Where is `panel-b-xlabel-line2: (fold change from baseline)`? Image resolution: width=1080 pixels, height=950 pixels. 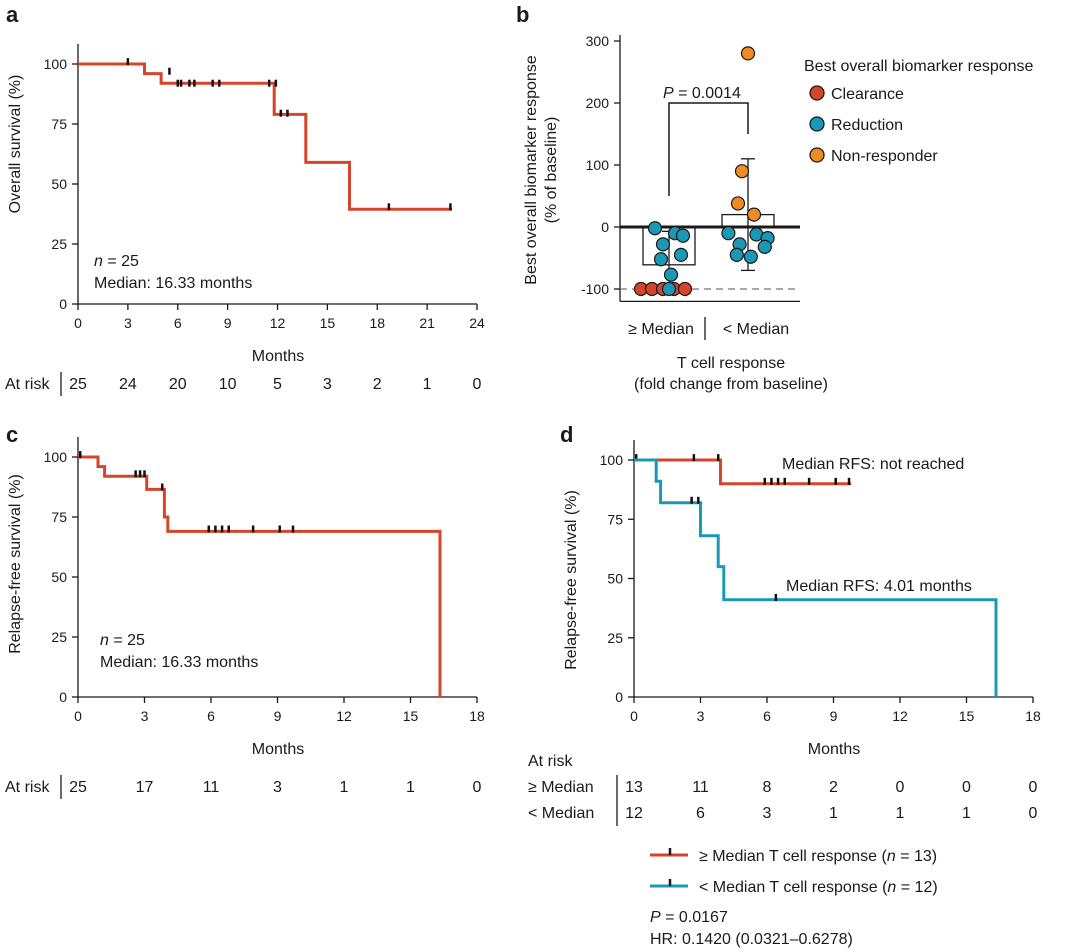
panel-b-xlabel-line2: (fold change from baseline) is located at coordinates (731, 384).